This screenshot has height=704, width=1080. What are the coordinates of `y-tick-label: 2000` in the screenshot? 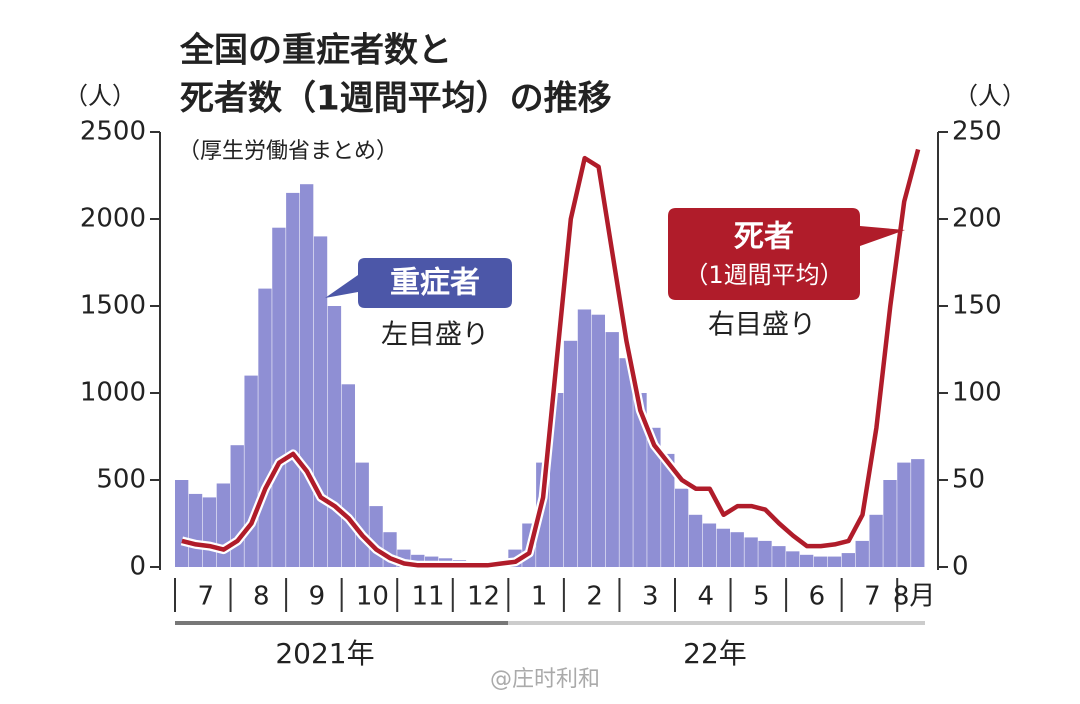 It's located at (113, 219).